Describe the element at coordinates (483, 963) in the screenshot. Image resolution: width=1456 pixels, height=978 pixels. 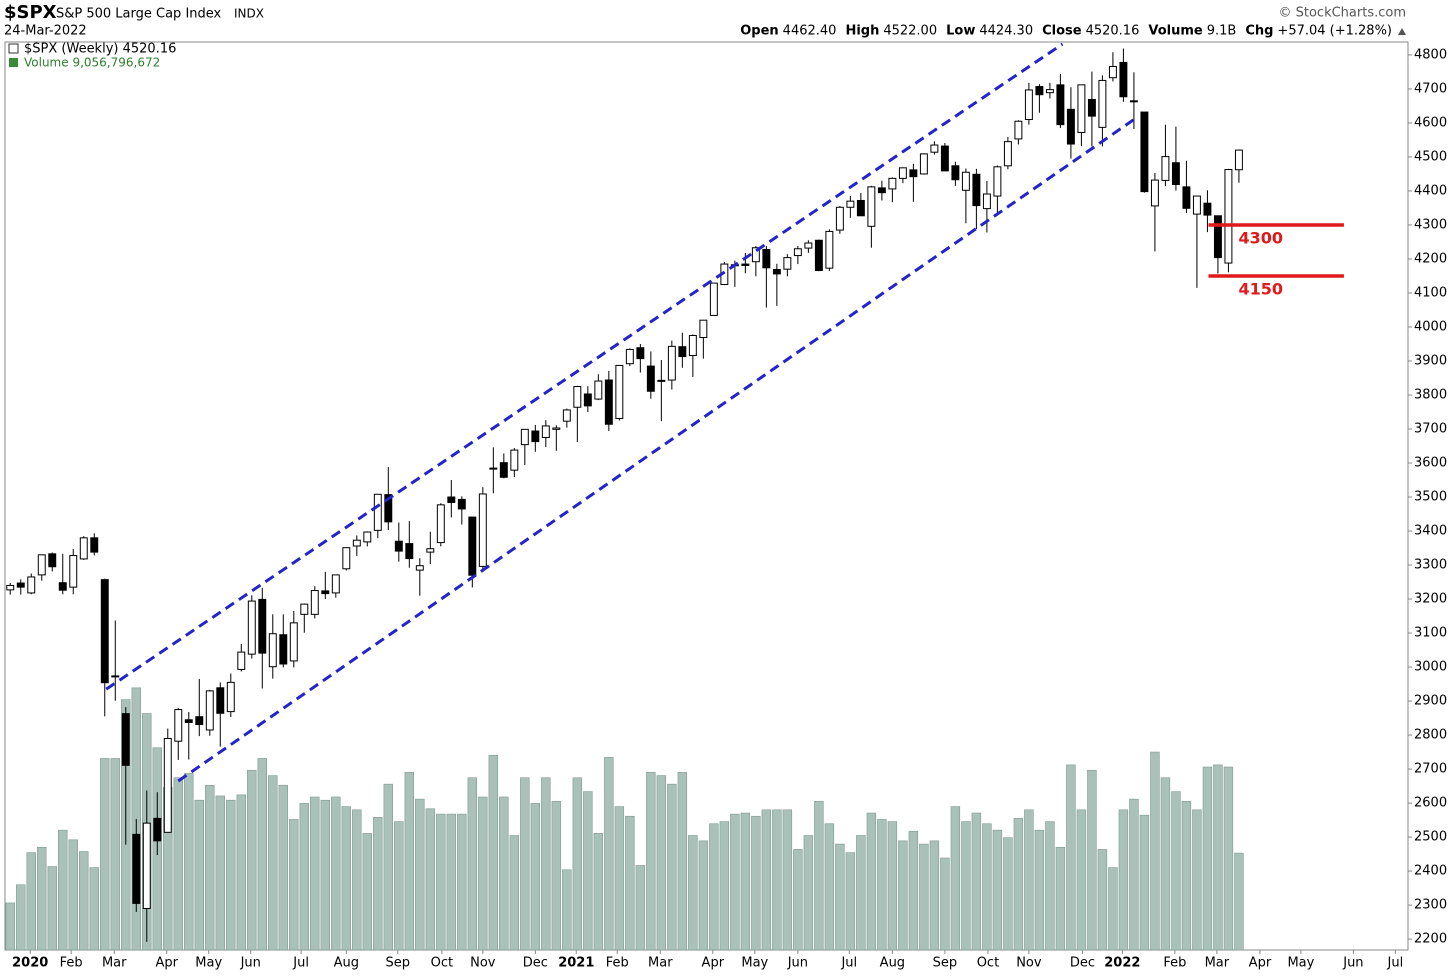
I see `x-tick-label: Nov` at that location.